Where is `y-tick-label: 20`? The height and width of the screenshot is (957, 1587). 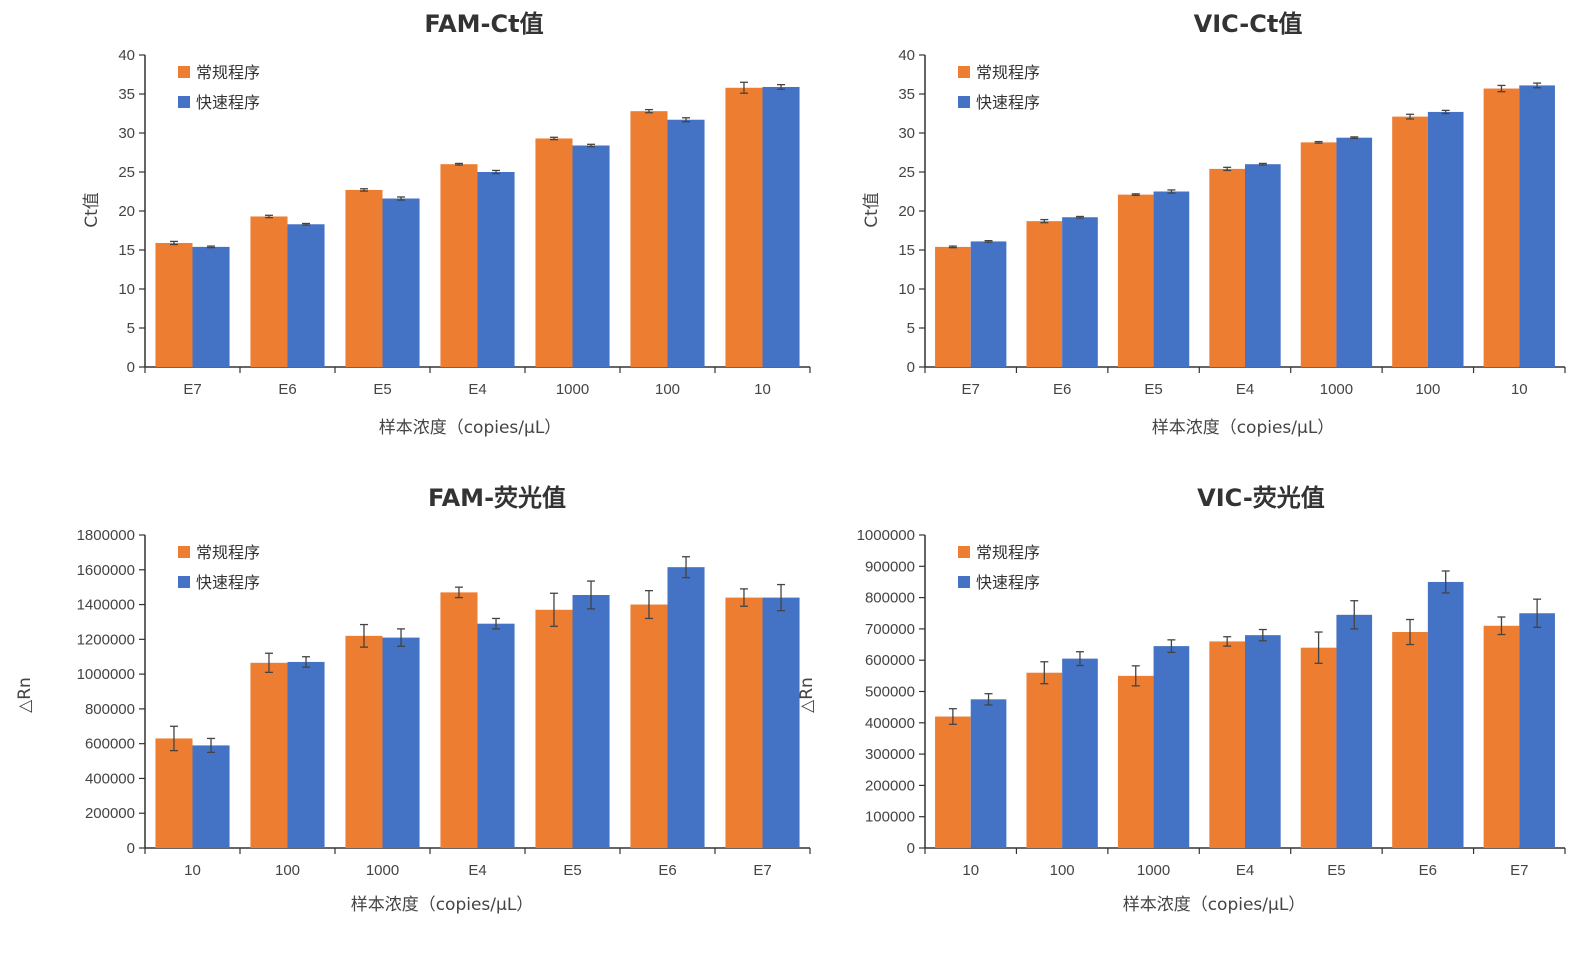 y-tick-label: 20 is located at coordinates (126, 211).